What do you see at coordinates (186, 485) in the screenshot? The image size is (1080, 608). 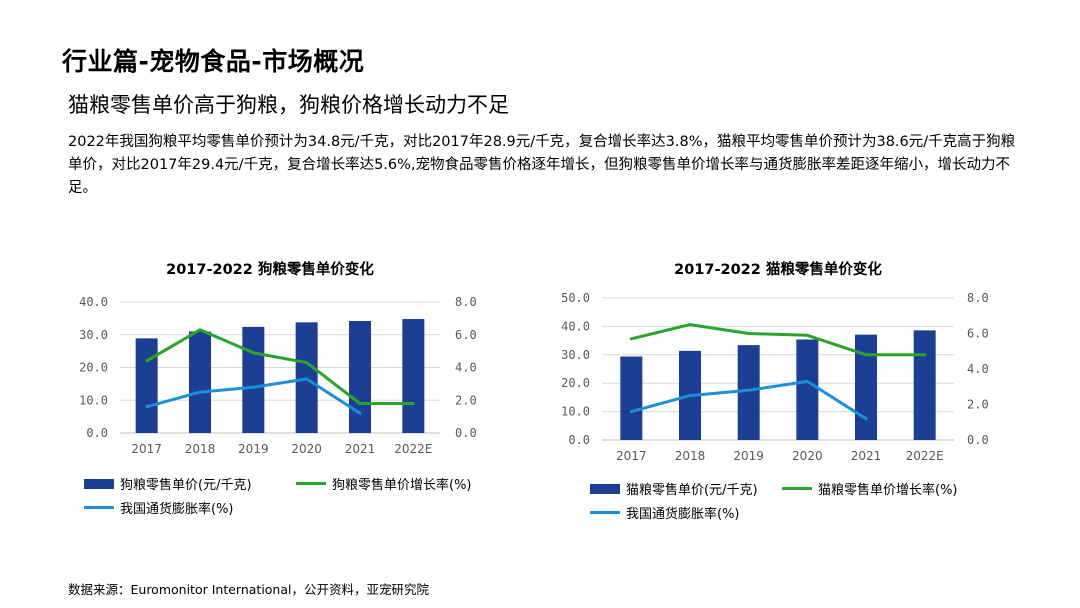 I see `legend-label: 狗粮零售单价(元/千克)` at bounding box center [186, 485].